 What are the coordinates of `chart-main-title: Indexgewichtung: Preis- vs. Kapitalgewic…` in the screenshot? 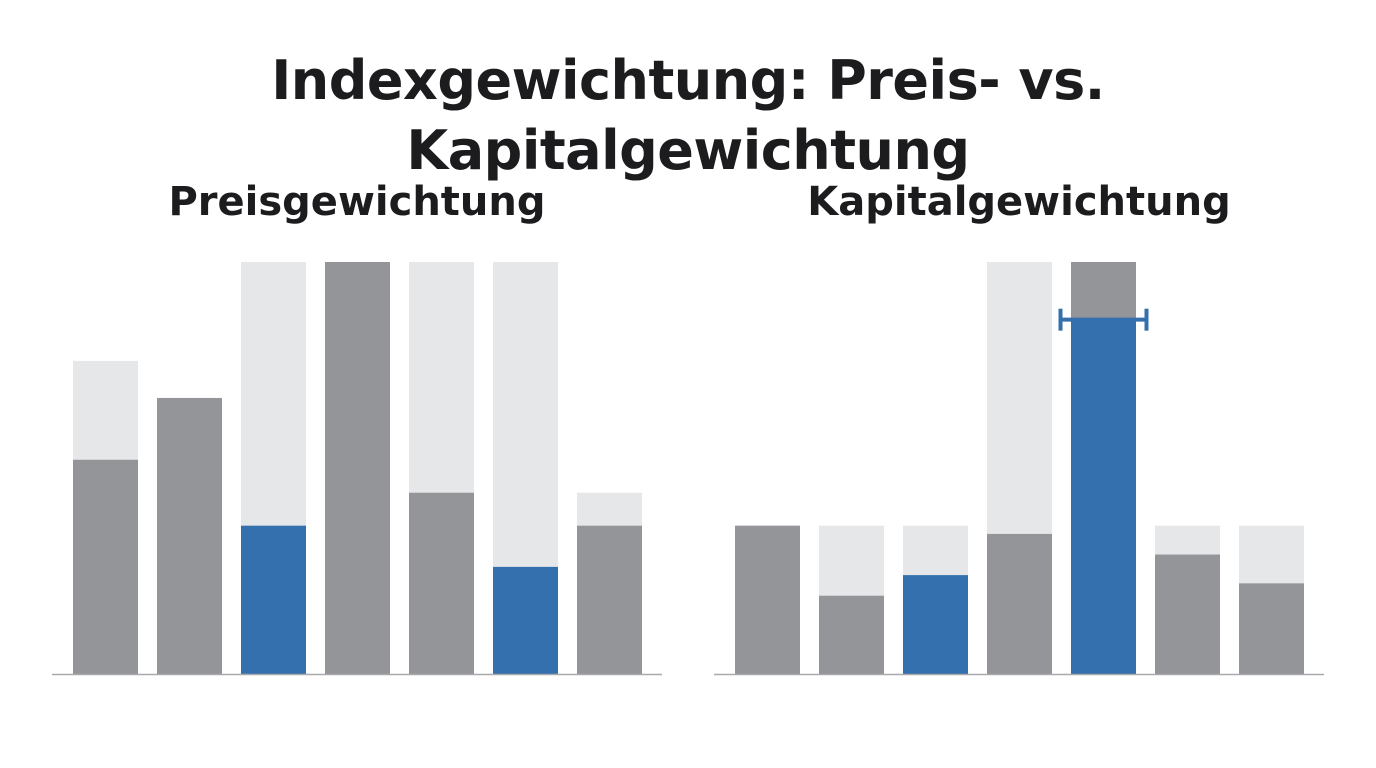 It's located at (688, 115).